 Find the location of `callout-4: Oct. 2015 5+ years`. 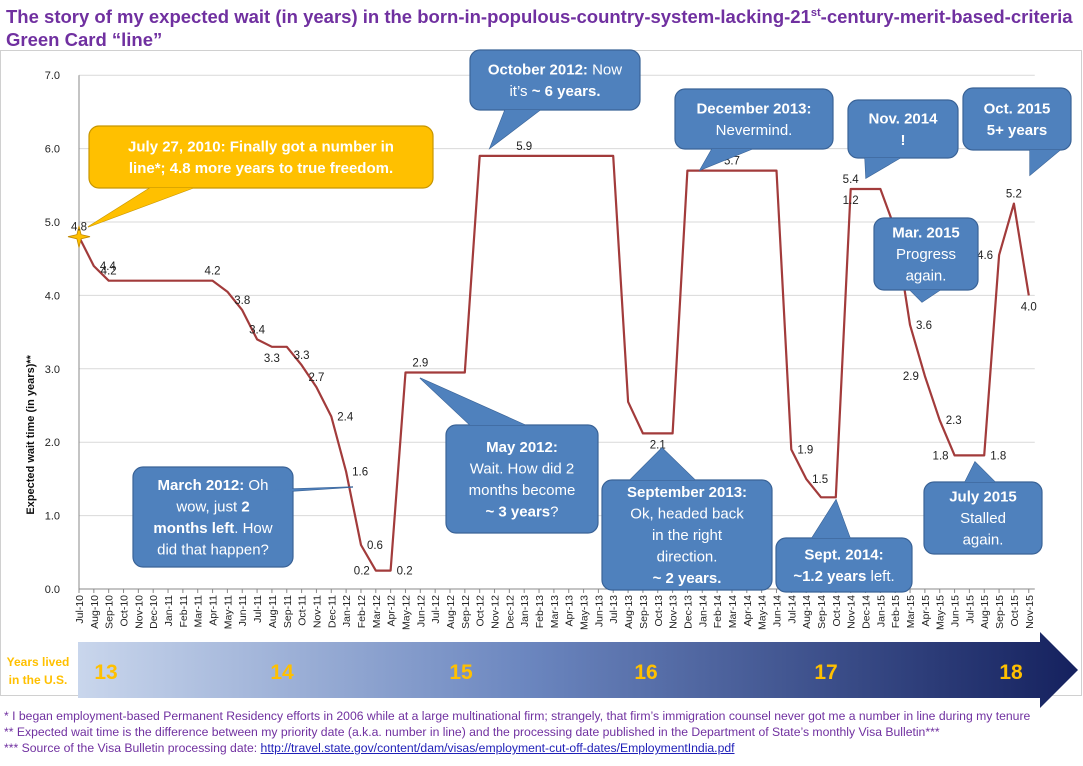

callout-4: Oct. 2015 5+ years is located at coordinates (1017, 132).